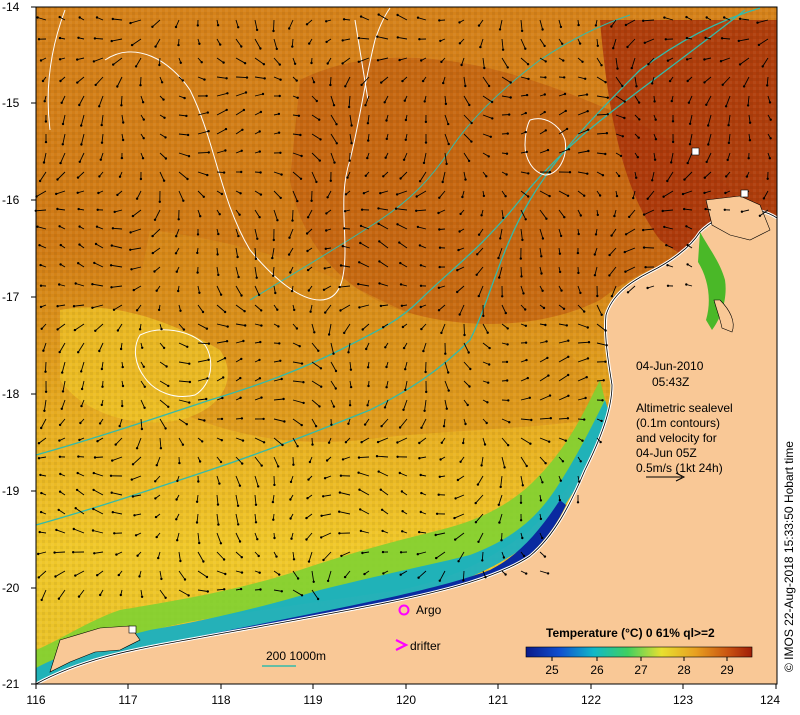 The image size is (800, 715). Describe the element at coordinates (19, 345) in the screenshot. I see `y-axis: -14 -15 -16 -17 -18 -19 -20 -21` at that location.